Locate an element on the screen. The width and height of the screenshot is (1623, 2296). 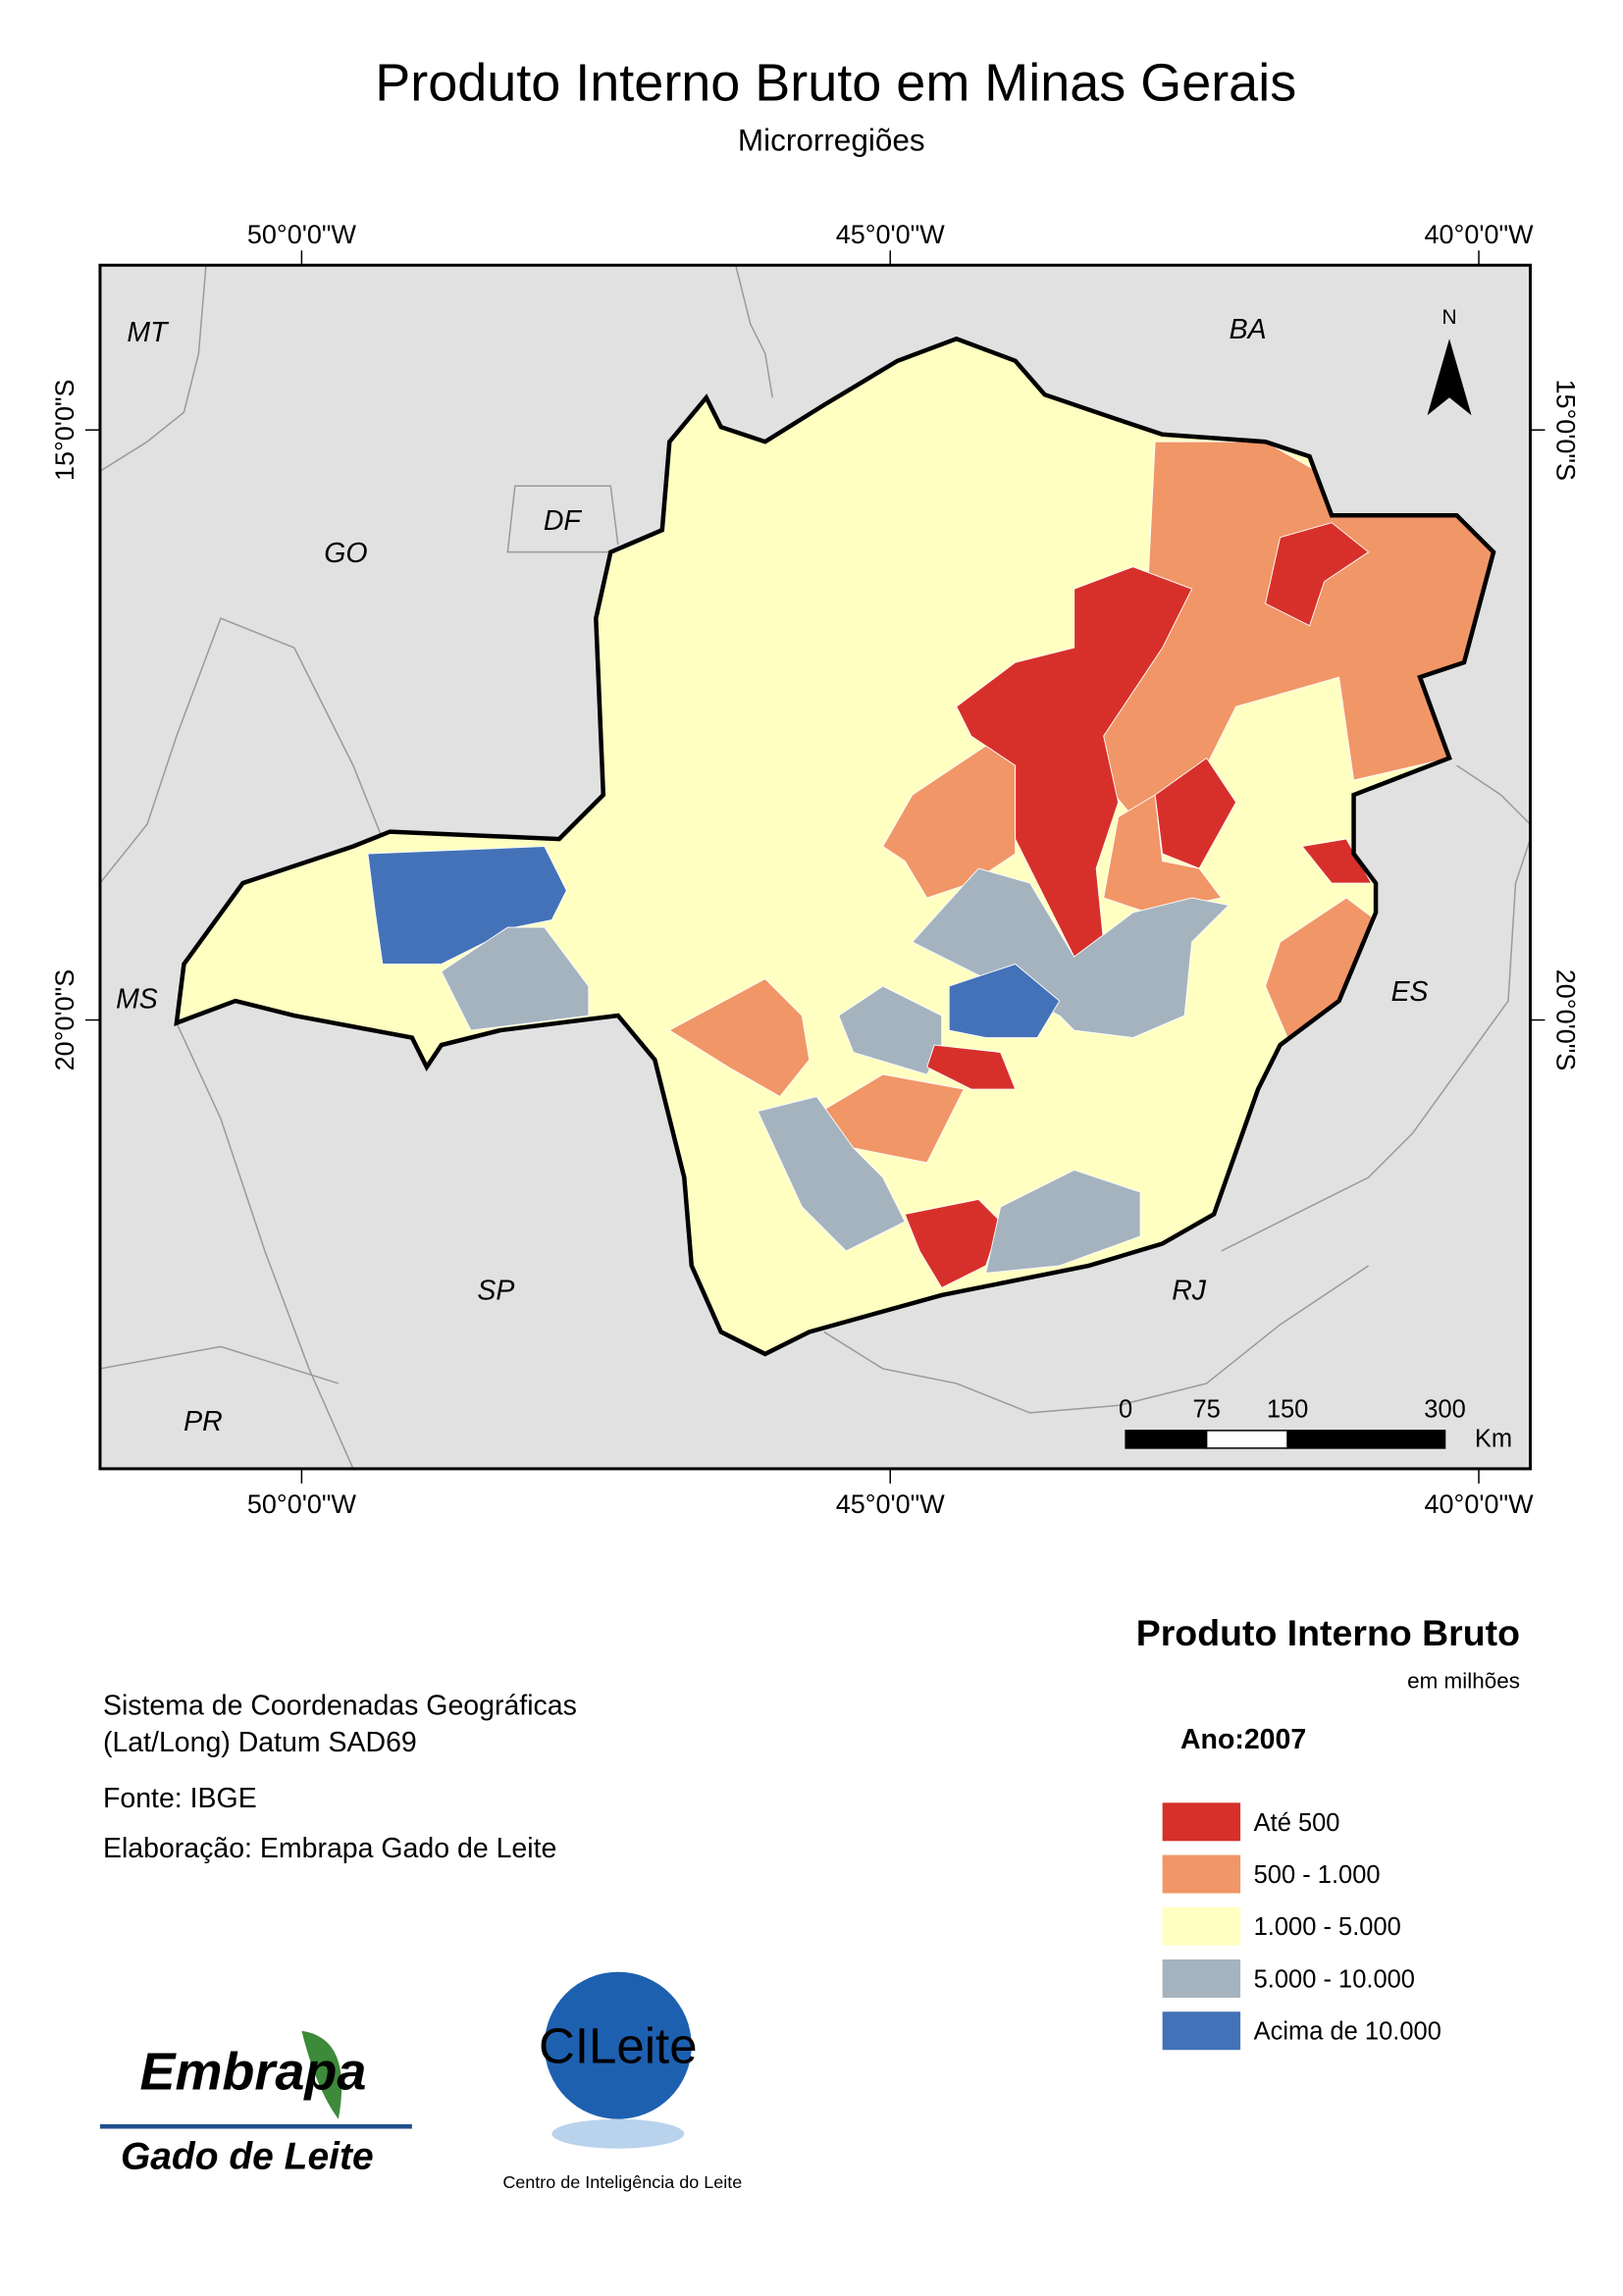
logo-text: CILeite is located at coordinates (618, 2046).